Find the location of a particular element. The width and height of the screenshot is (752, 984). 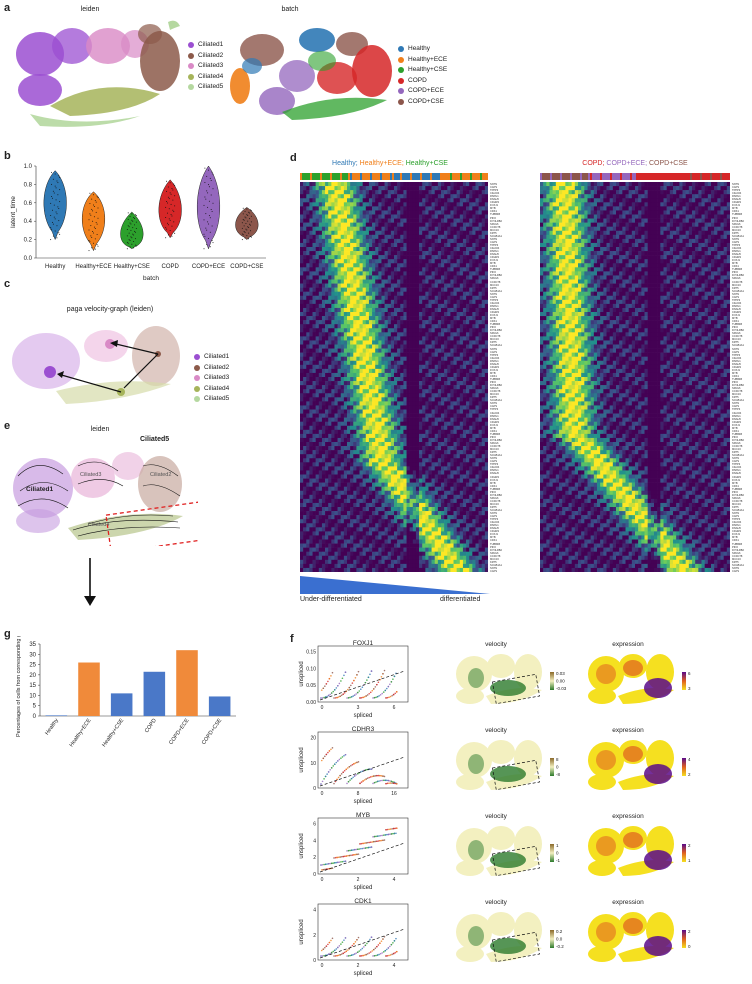

heatmap-left-title: Healthy; Healthy+ECE; Healthy+CSE is located at coordinates (390, 163).